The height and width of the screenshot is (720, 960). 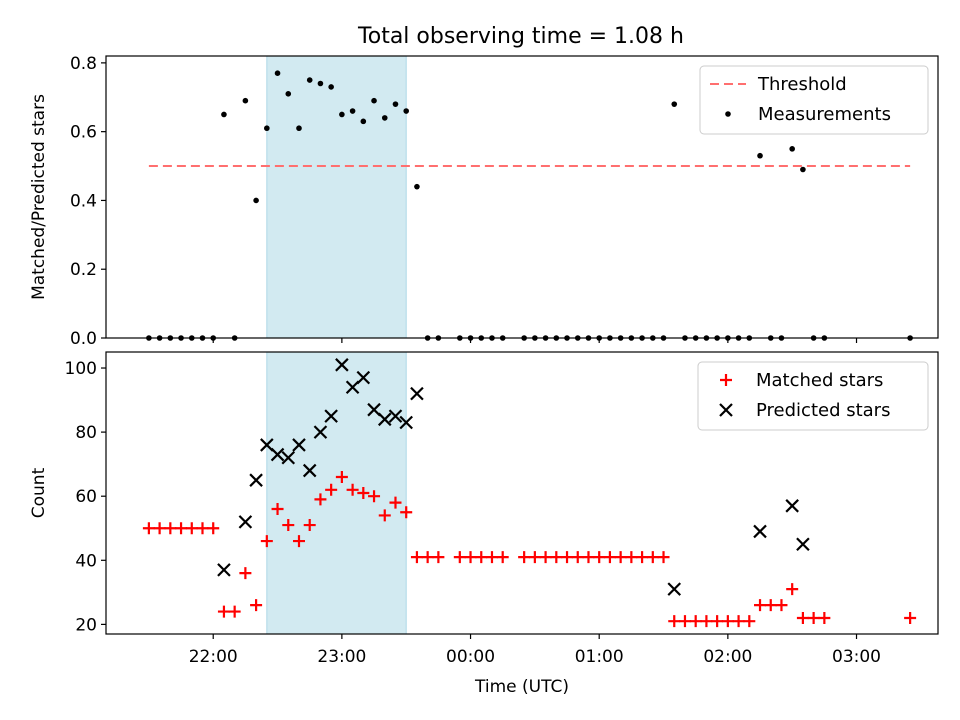 What do you see at coordinates (814, 100) in the screenshot?
I see `legend: Threshold Measurements` at bounding box center [814, 100].